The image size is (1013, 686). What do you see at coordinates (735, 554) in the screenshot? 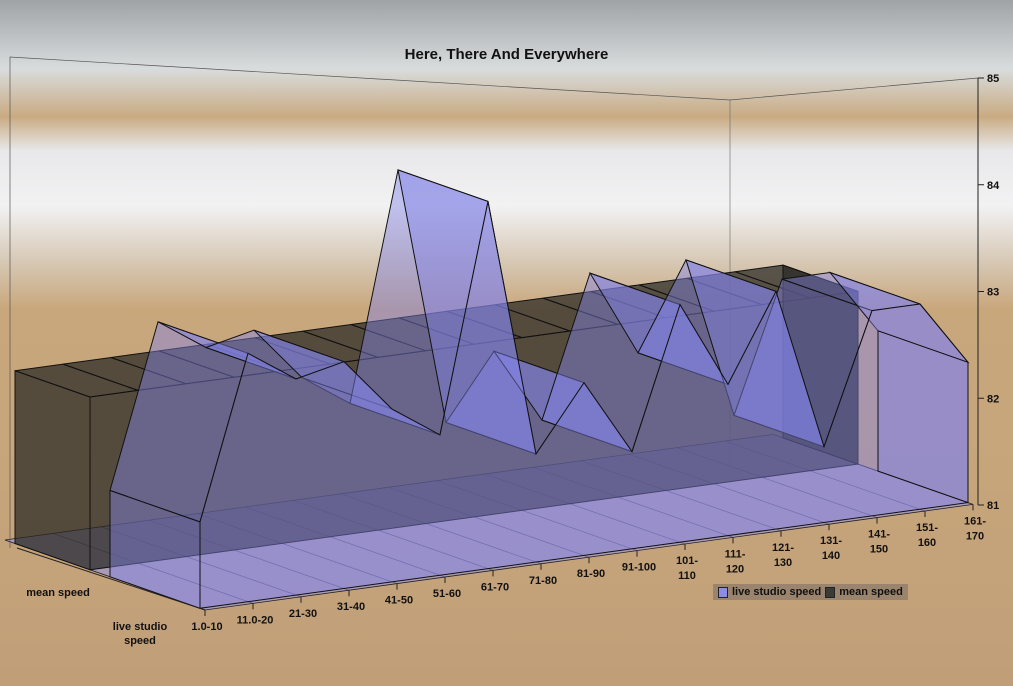
I see `x-tick-label: 111-` at bounding box center [735, 554].